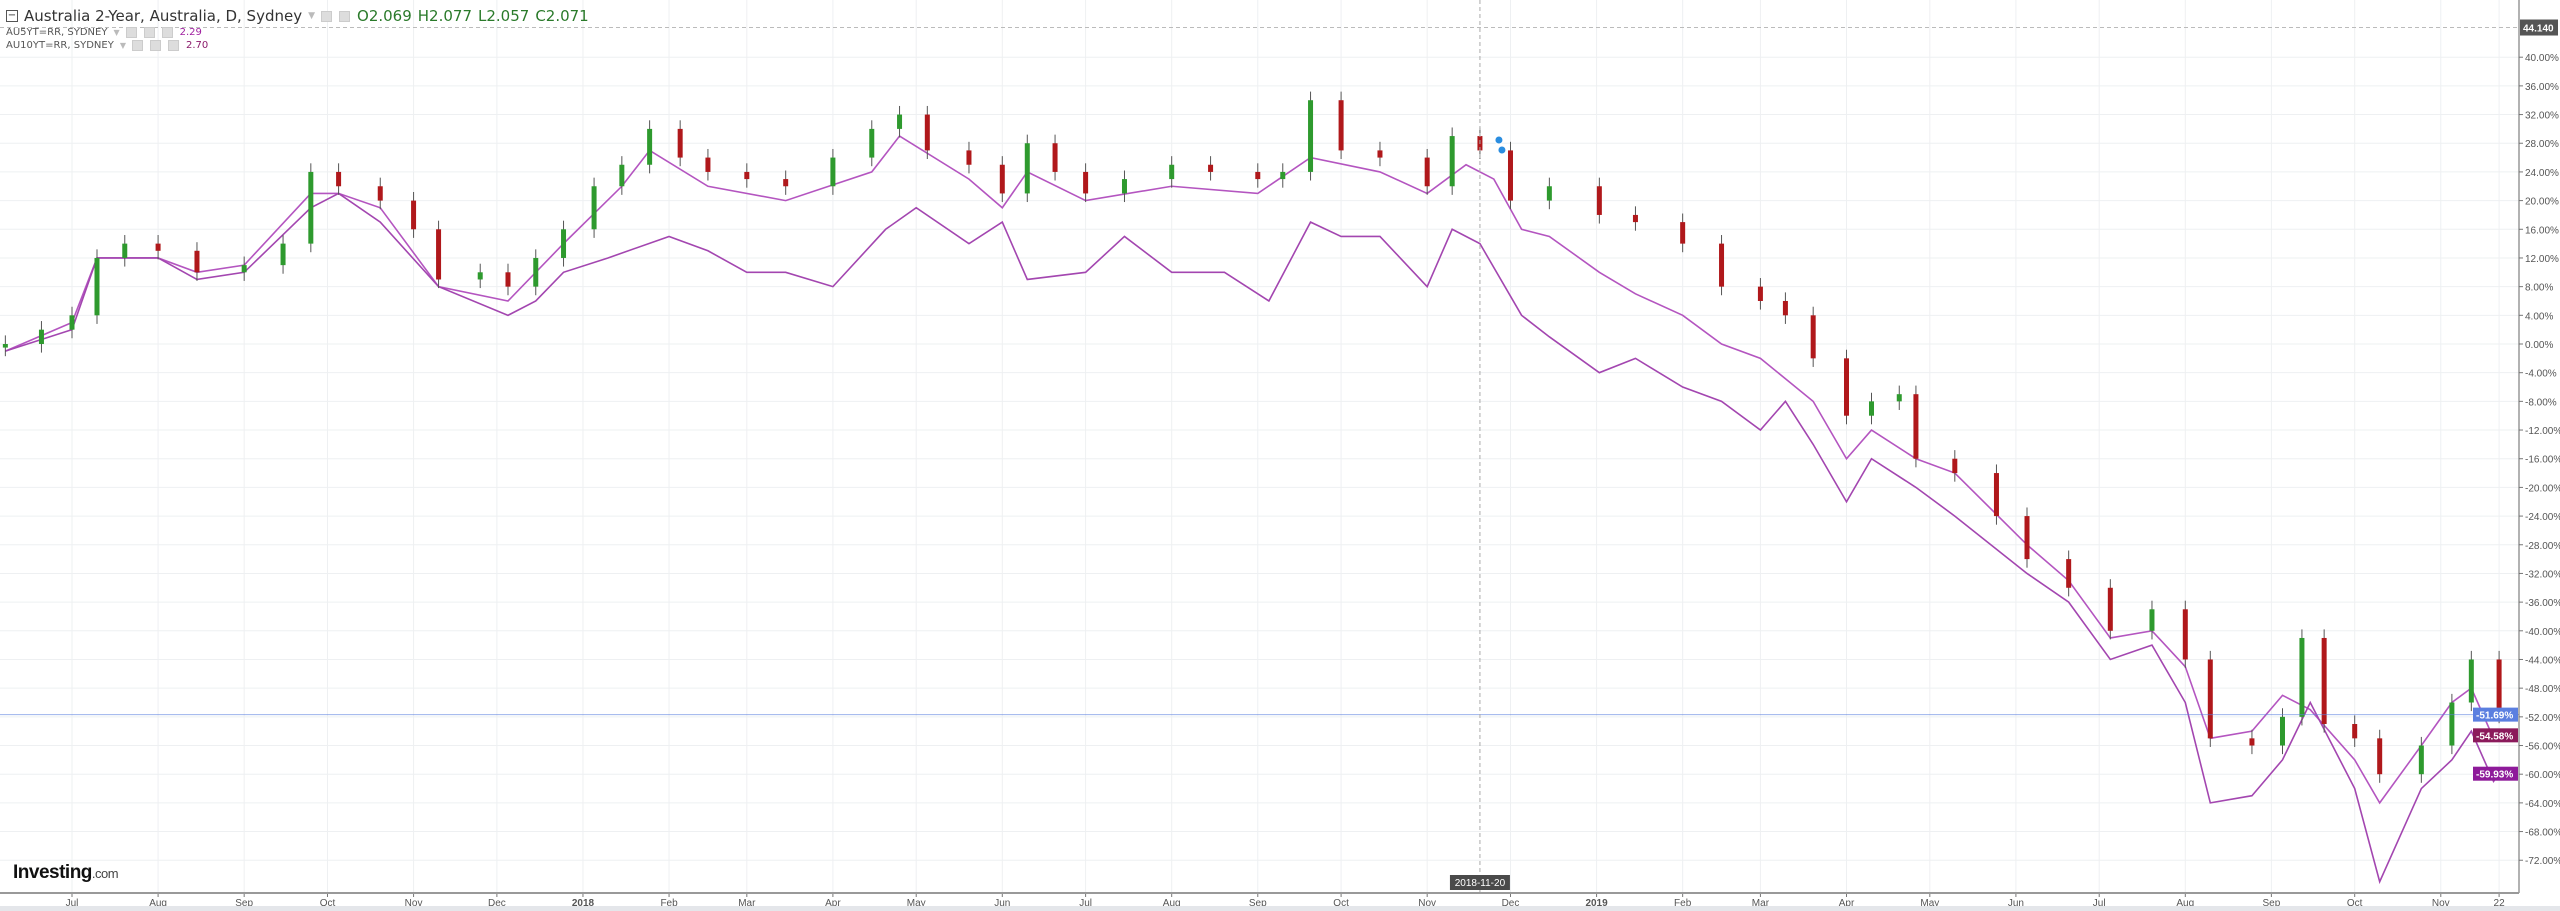 The height and width of the screenshot is (911, 2560). I want to click on y-tick-label: -12.00%, so click(2542, 431).